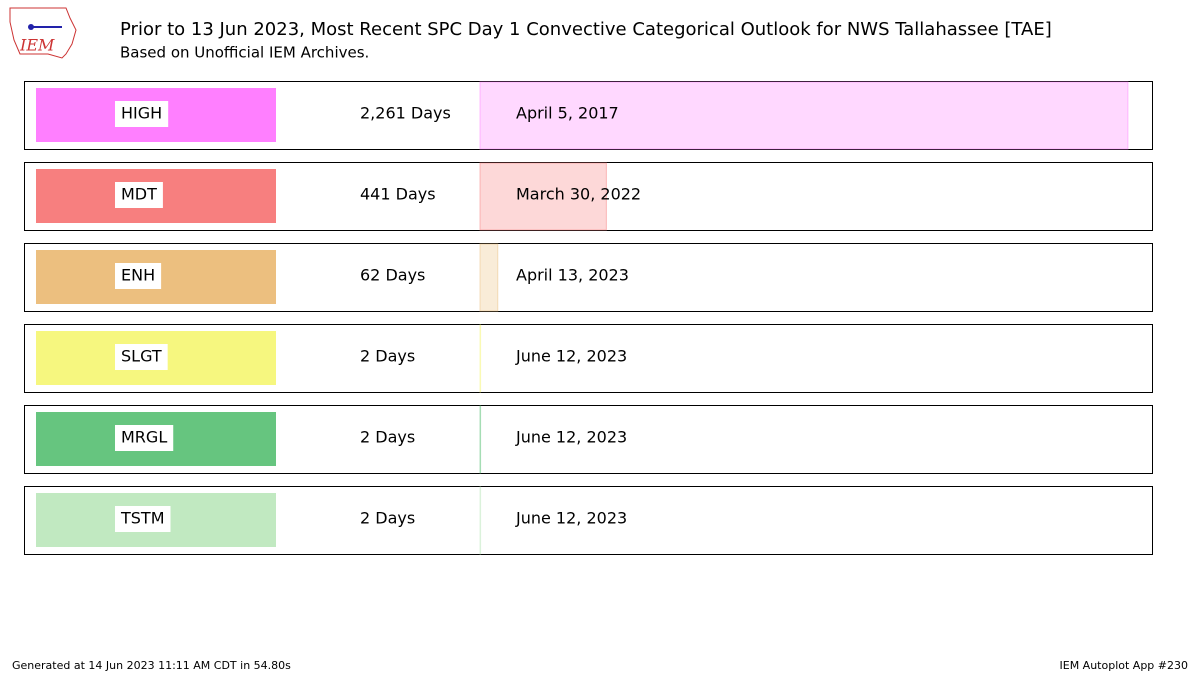 This screenshot has width=1200, height=675. I want to click on category-label: MRGL, so click(144, 437).